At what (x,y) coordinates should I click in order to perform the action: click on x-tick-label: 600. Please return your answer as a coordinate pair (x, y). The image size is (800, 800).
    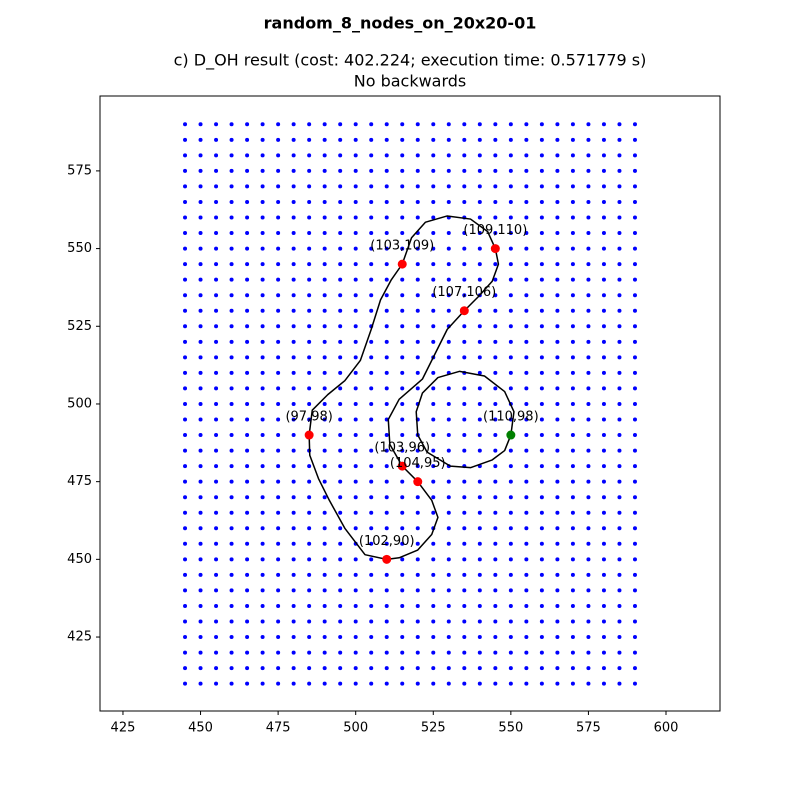
    Looking at the image, I should click on (666, 728).